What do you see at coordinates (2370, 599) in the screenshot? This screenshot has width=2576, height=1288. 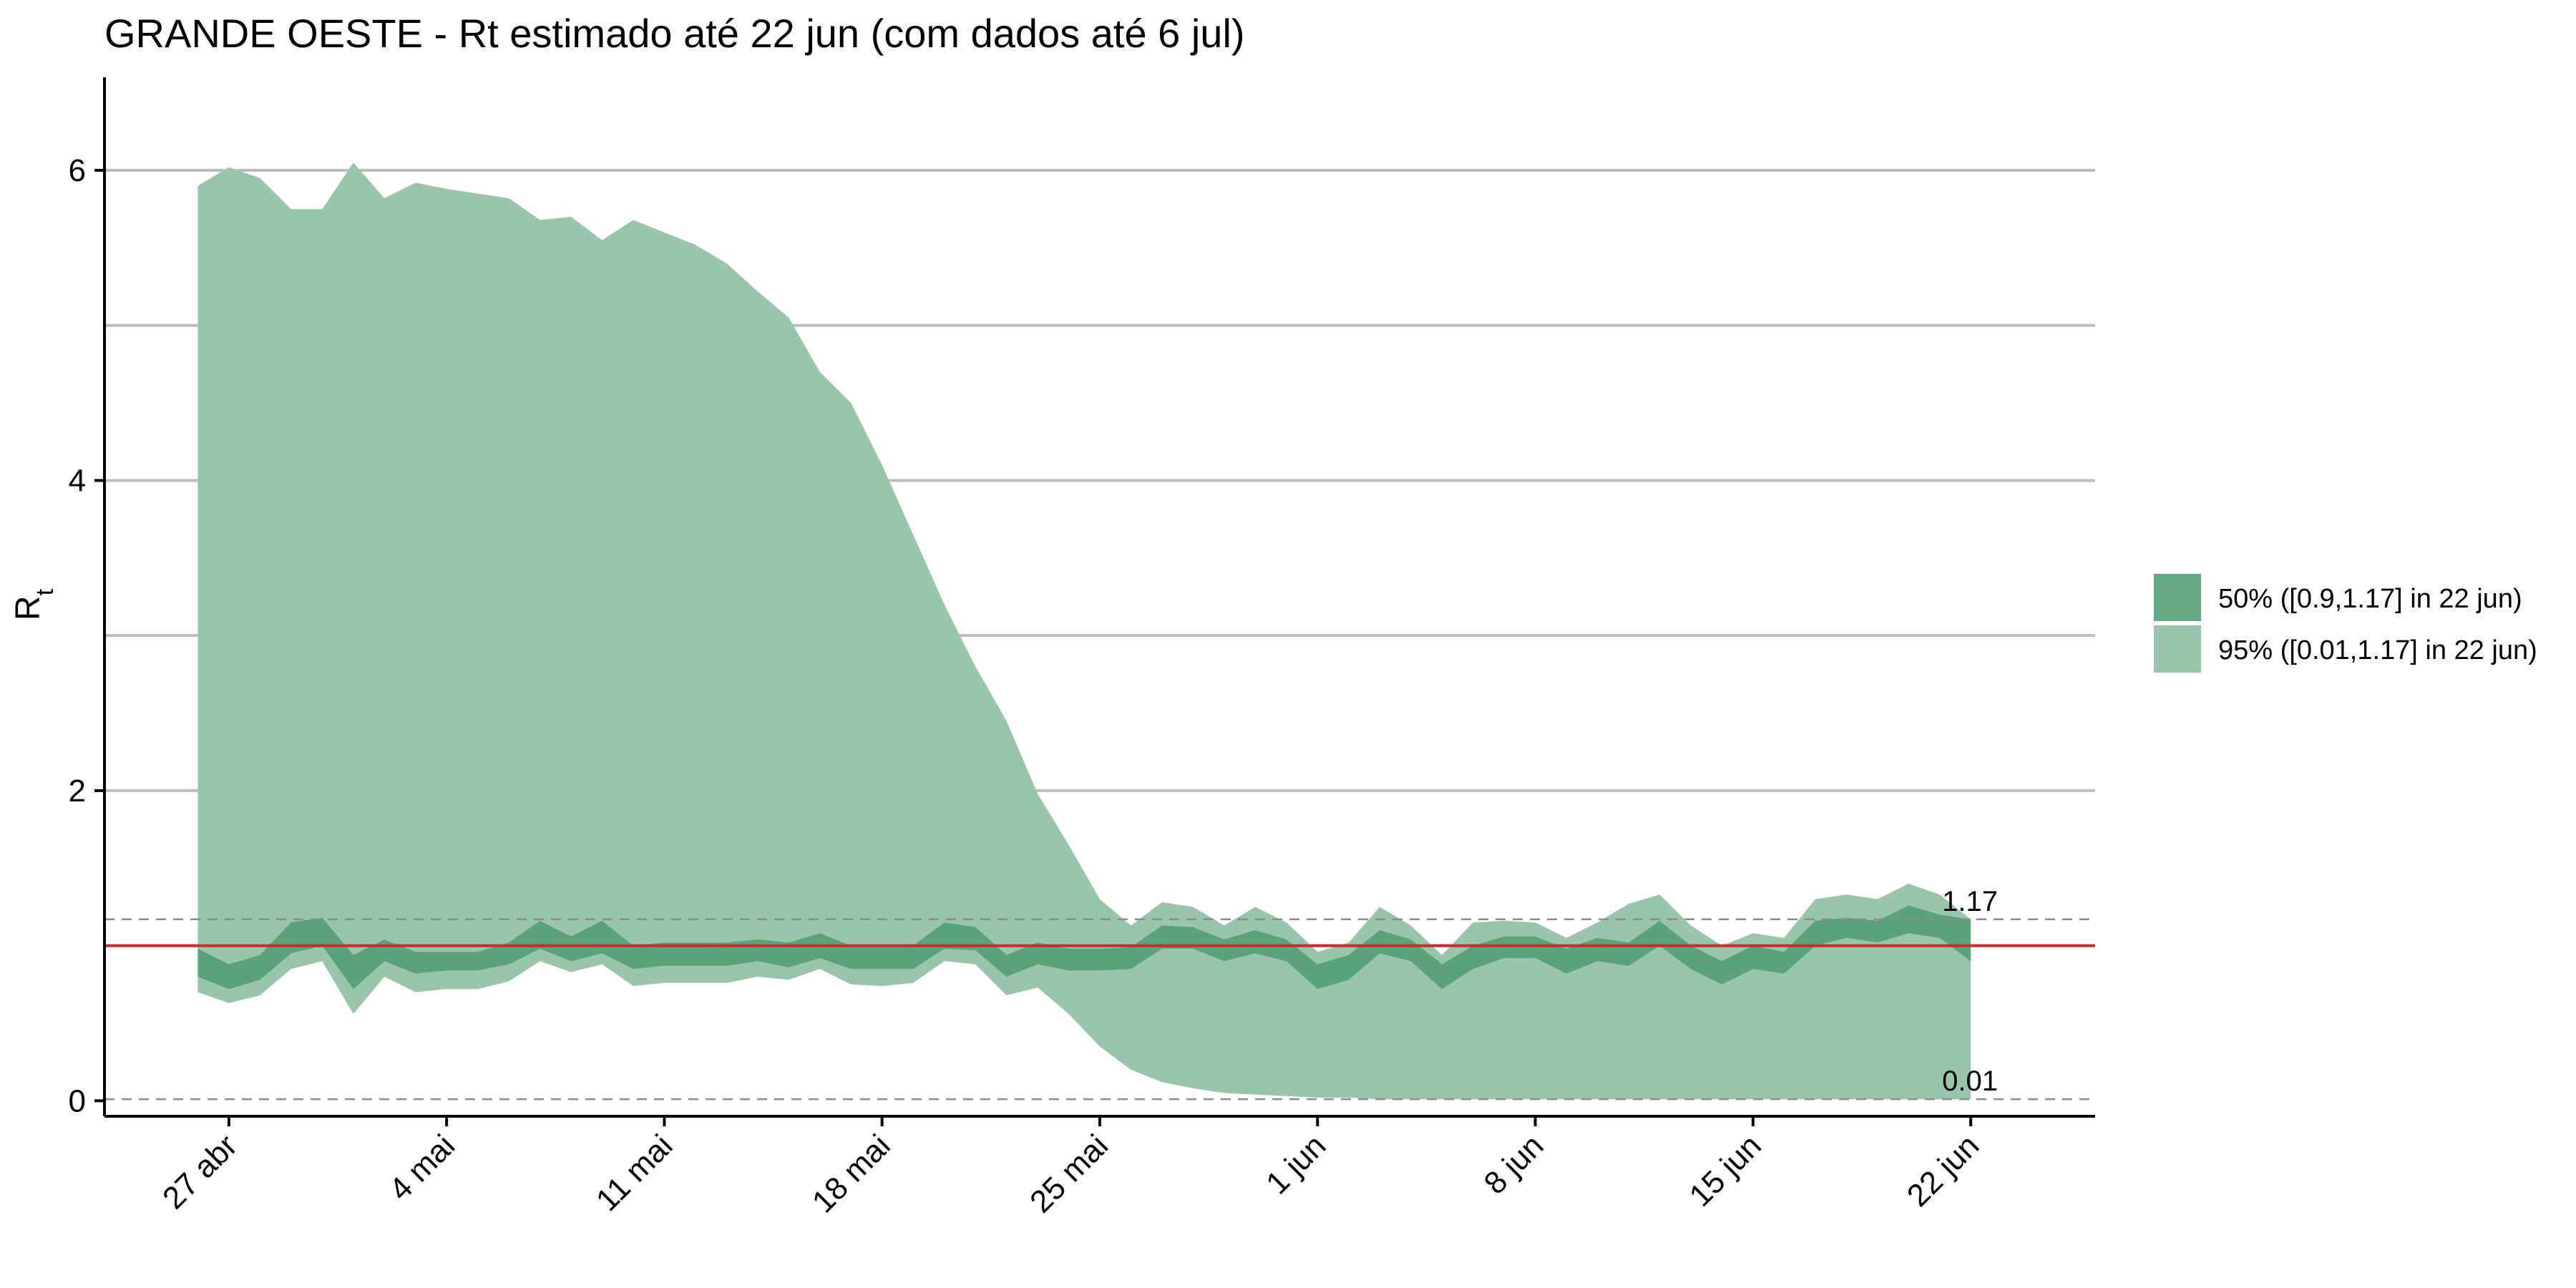 I see `legend-label: 50% ([0.9,1.17] in 22 jun)` at bounding box center [2370, 599].